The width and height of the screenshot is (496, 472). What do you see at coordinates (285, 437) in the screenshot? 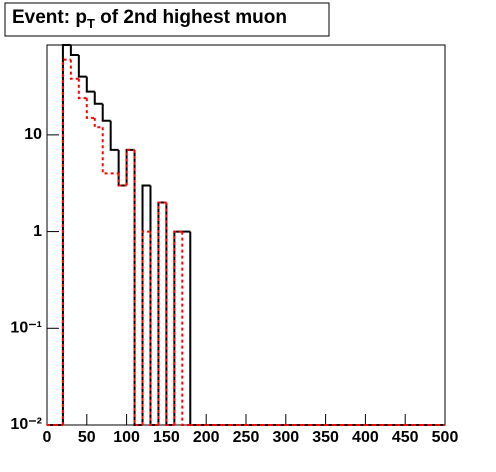
I see `x-tick-label: 300` at bounding box center [285, 437].